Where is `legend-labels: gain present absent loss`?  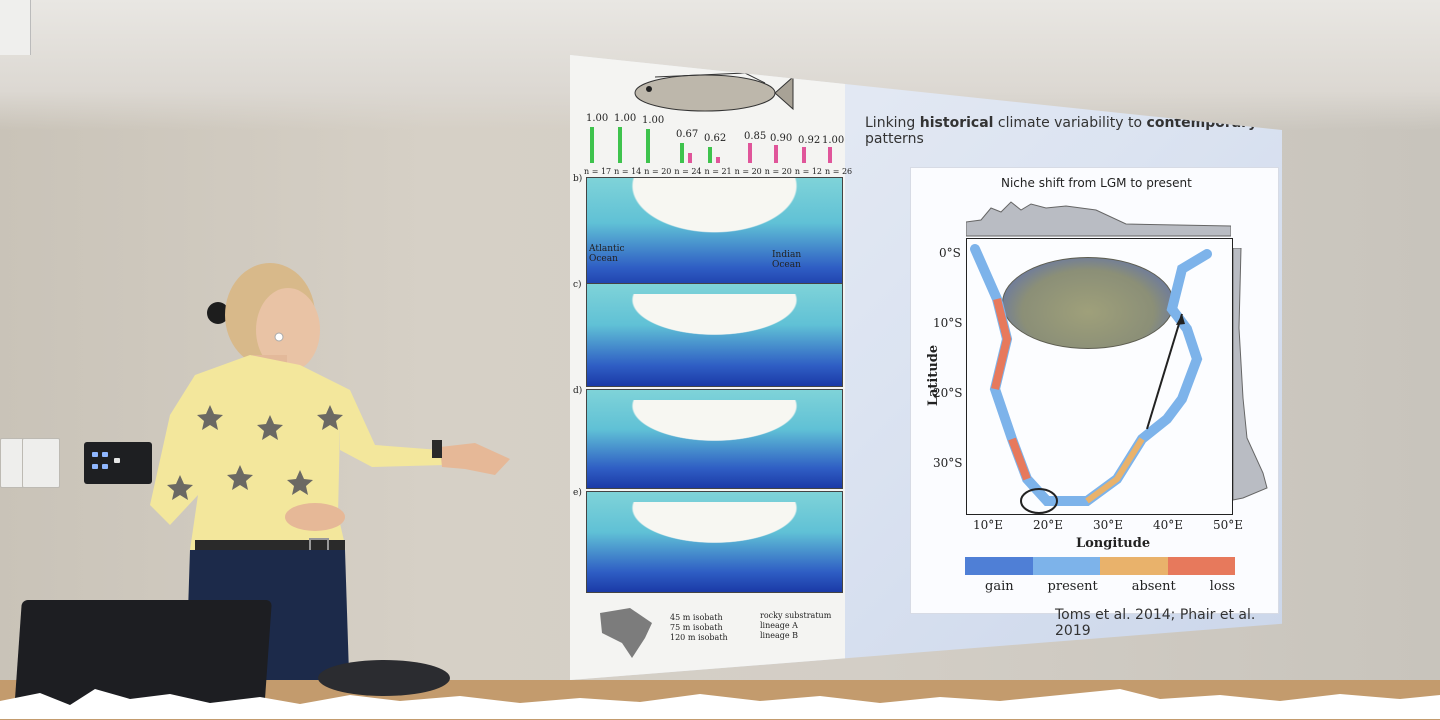
legend-labels: gain present absent loss is located at coordinates (1110, 586).